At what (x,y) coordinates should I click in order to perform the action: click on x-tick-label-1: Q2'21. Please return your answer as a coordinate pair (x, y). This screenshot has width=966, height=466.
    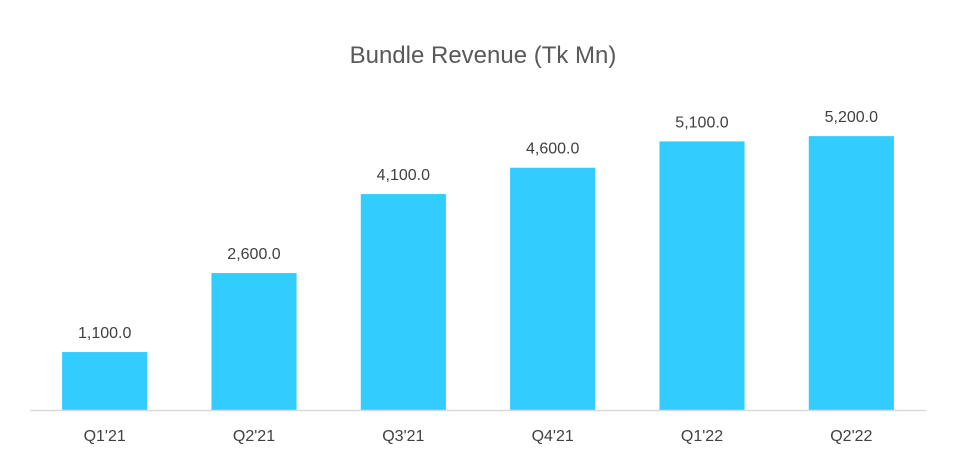
    Looking at the image, I should click on (254, 436).